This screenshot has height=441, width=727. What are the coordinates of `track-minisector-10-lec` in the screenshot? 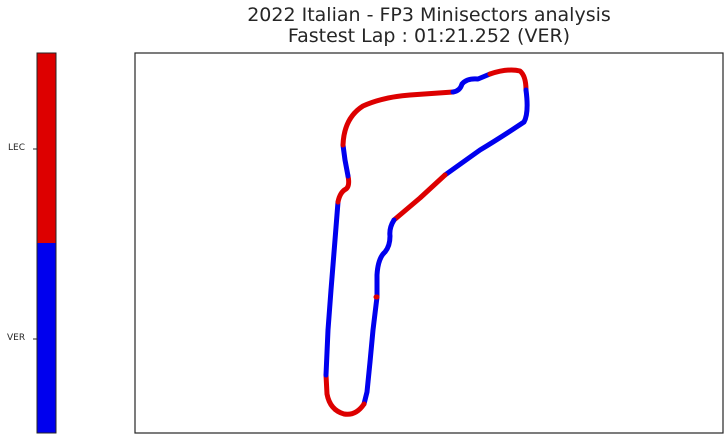 It's located at (419, 197).